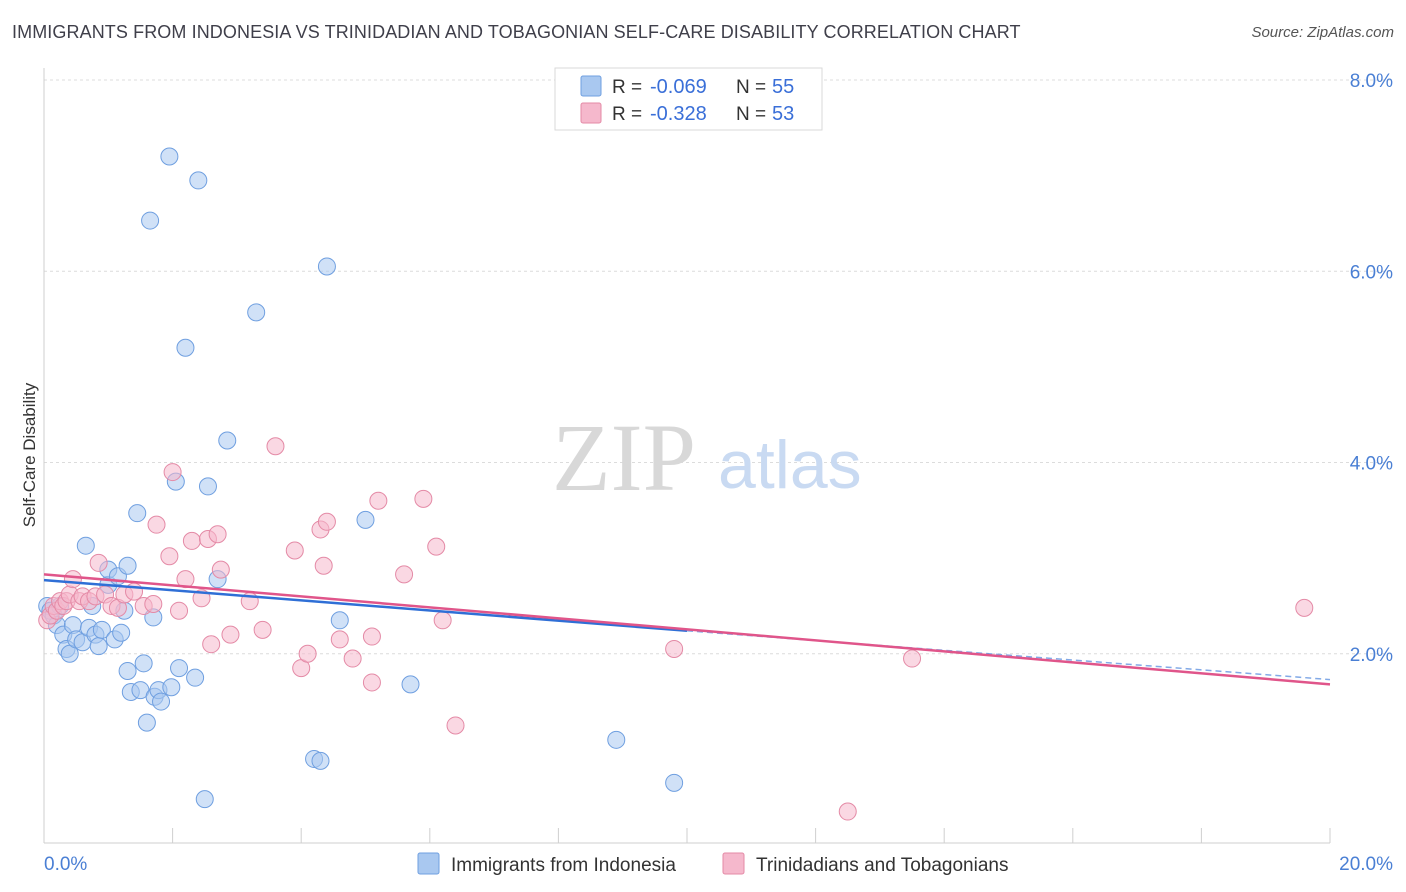  I want to click on legend-bottom-label-indonesia: Immigrants from Indonesia, so click(563, 865).